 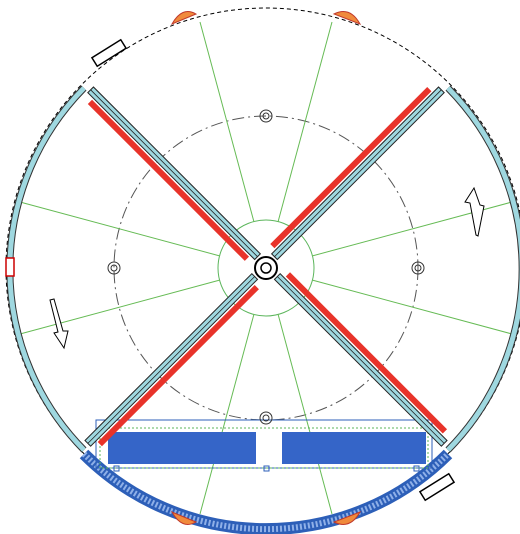 I want to click on right-wall, so click(x=483, y=269).